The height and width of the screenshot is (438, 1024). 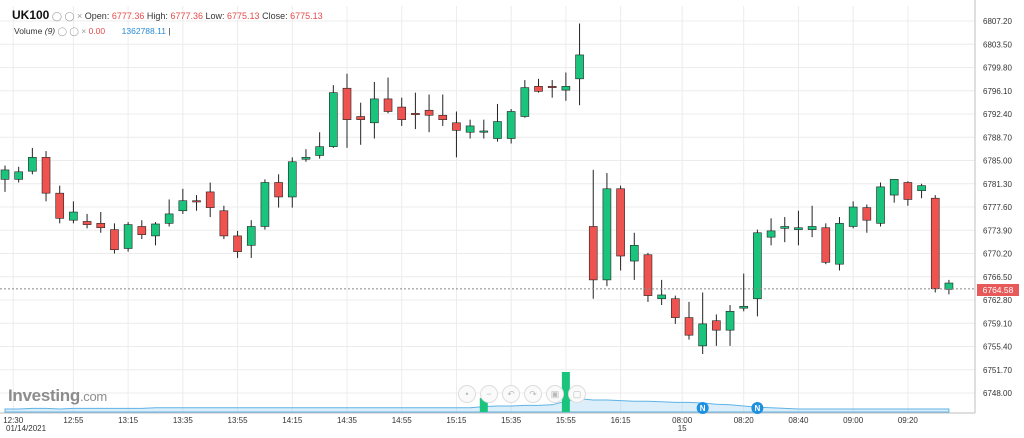 I want to click on y-tick-label: 6748.00, so click(x=997, y=393).